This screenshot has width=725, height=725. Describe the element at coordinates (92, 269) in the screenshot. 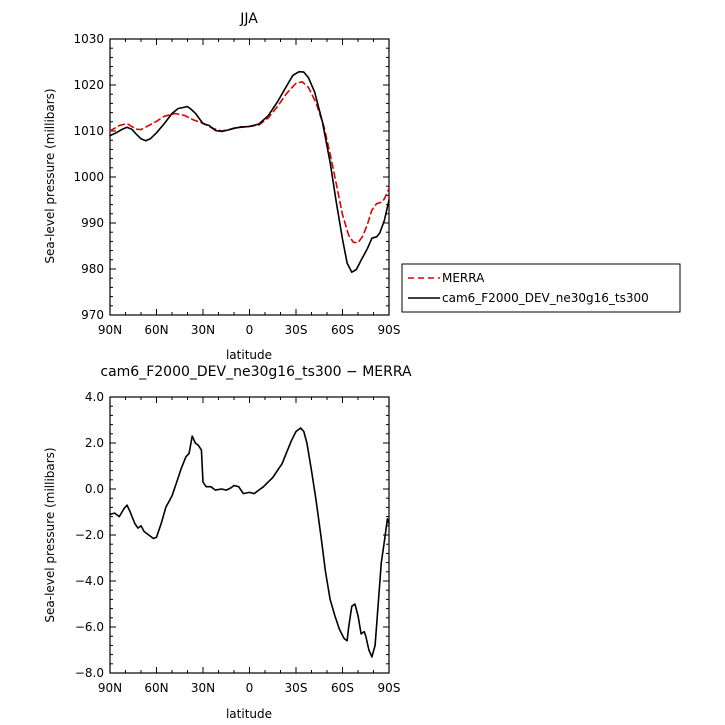

I see `y-tick-label: 980` at that location.